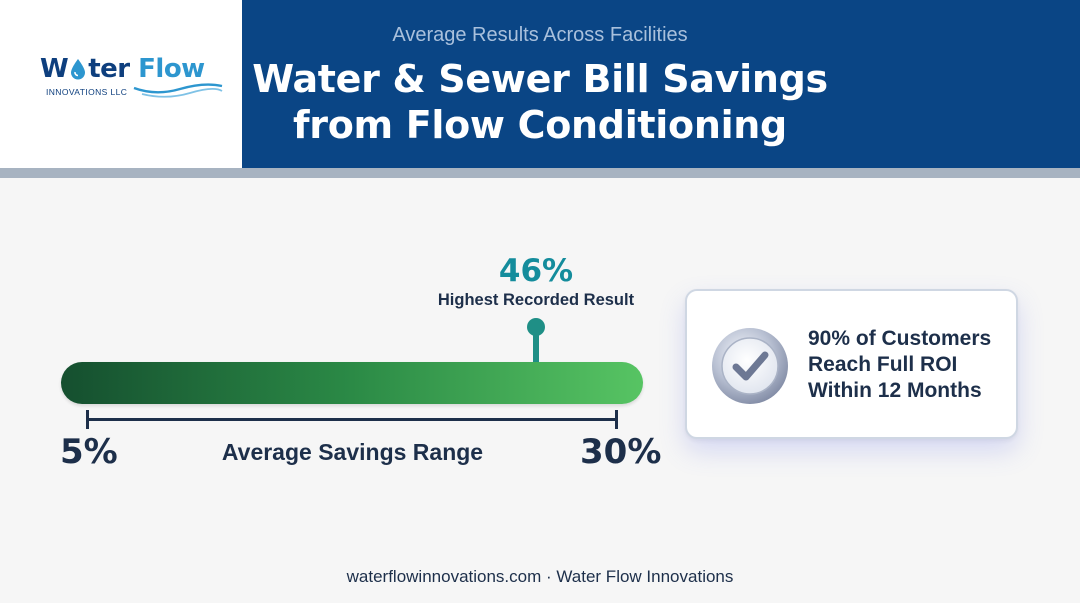 The image size is (1080, 603). I want to click on roi-line1: 90% of Customers, so click(900, 338).